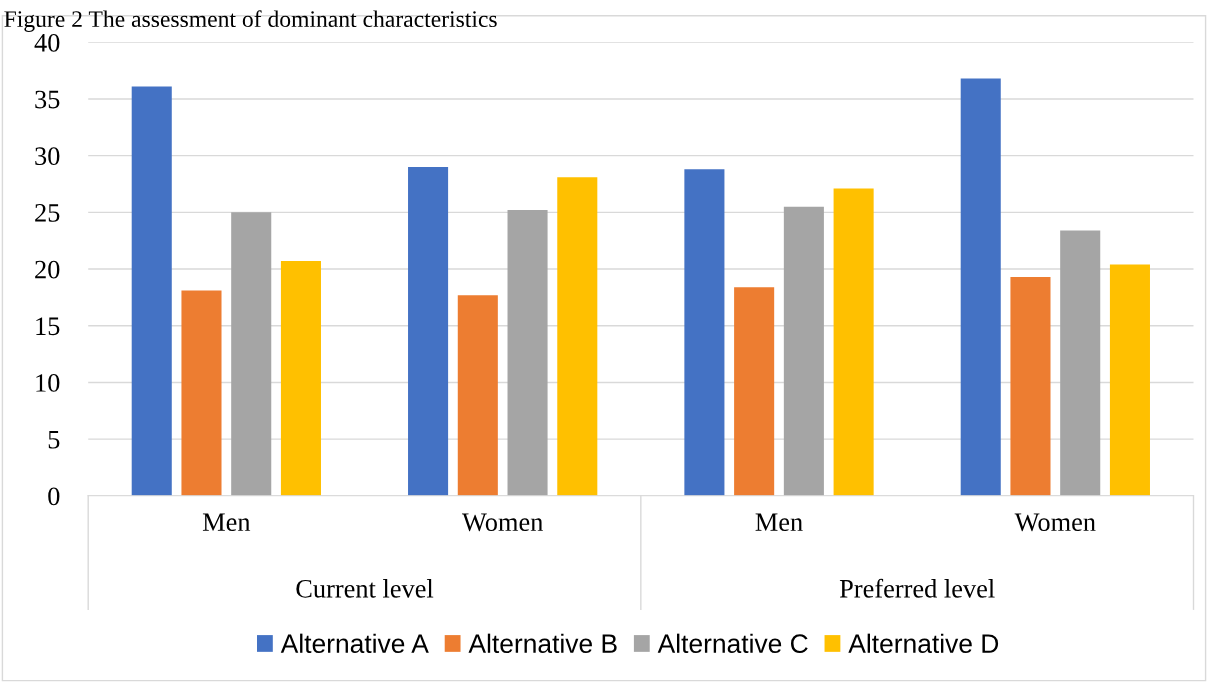 The image size is (1208, 682). I want to click on y-tick-label: 25, so click(47, 213).